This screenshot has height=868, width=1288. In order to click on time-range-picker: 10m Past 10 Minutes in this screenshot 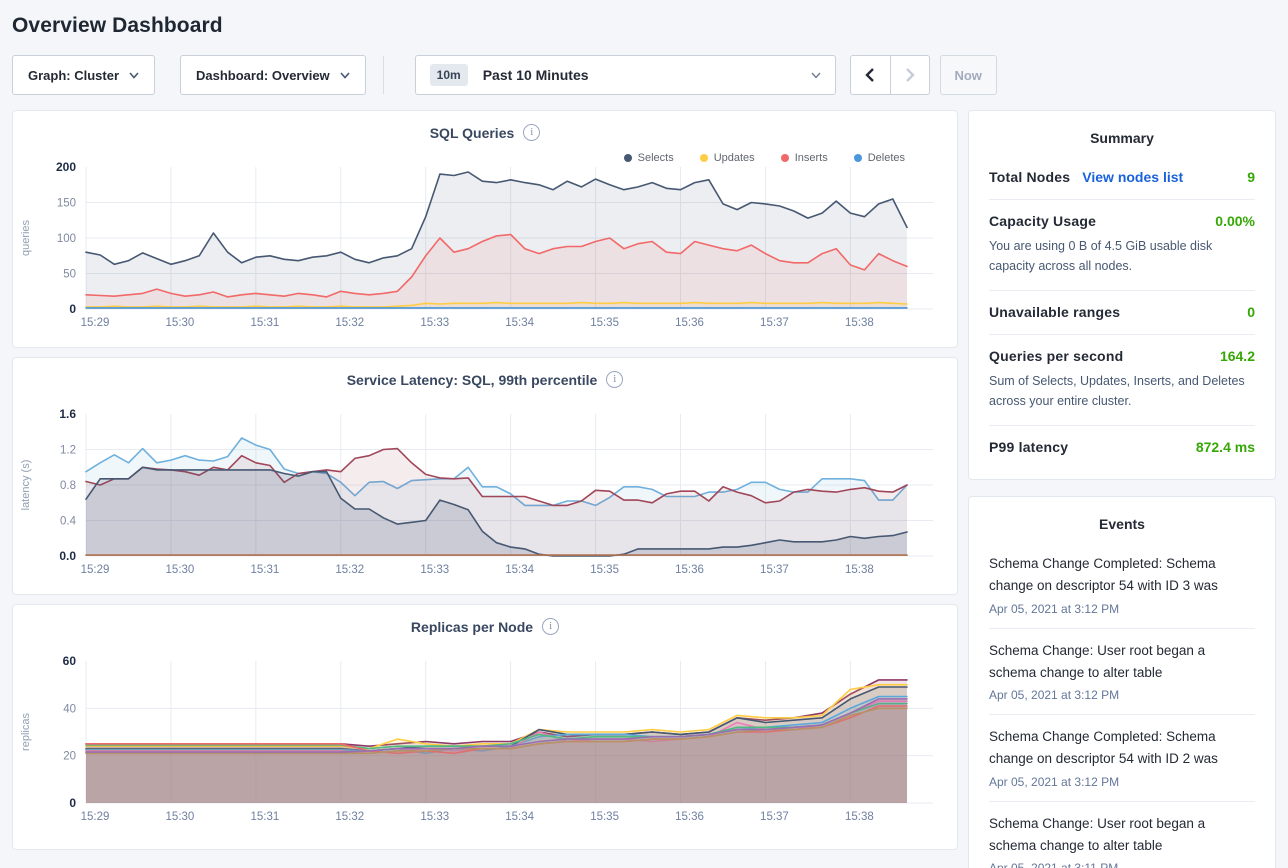, I will do `click(625, 75)`.